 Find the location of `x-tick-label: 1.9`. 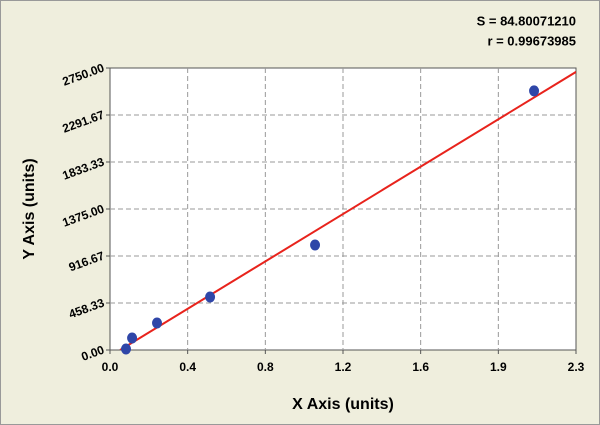

x-tick-label: 1.9 is located at coordinates (498, 367).